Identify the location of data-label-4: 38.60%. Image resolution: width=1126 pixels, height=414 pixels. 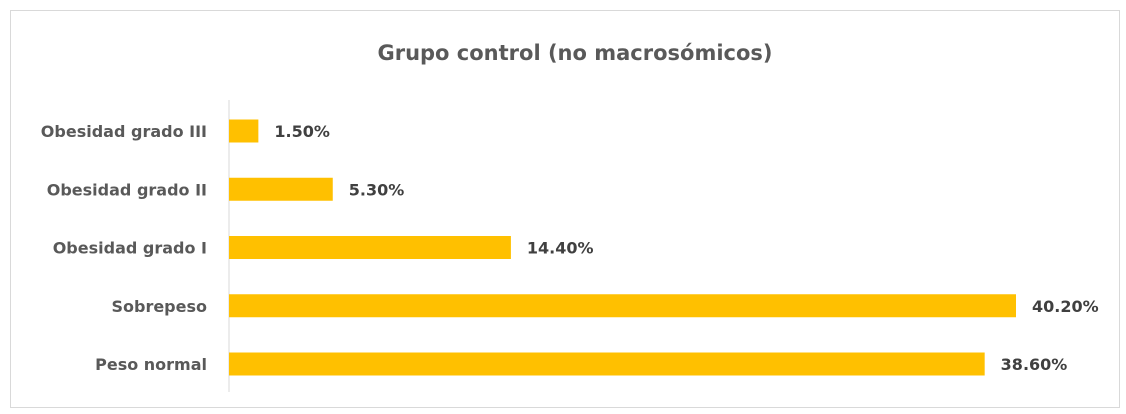
(1034, 364).